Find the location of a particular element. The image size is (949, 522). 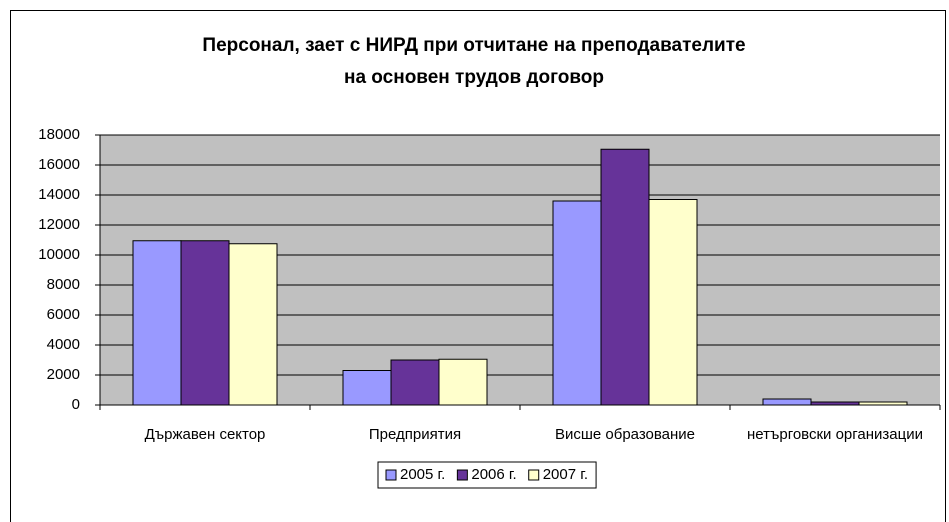

y-tick-label: 0 is located at coordinates (76, 404).